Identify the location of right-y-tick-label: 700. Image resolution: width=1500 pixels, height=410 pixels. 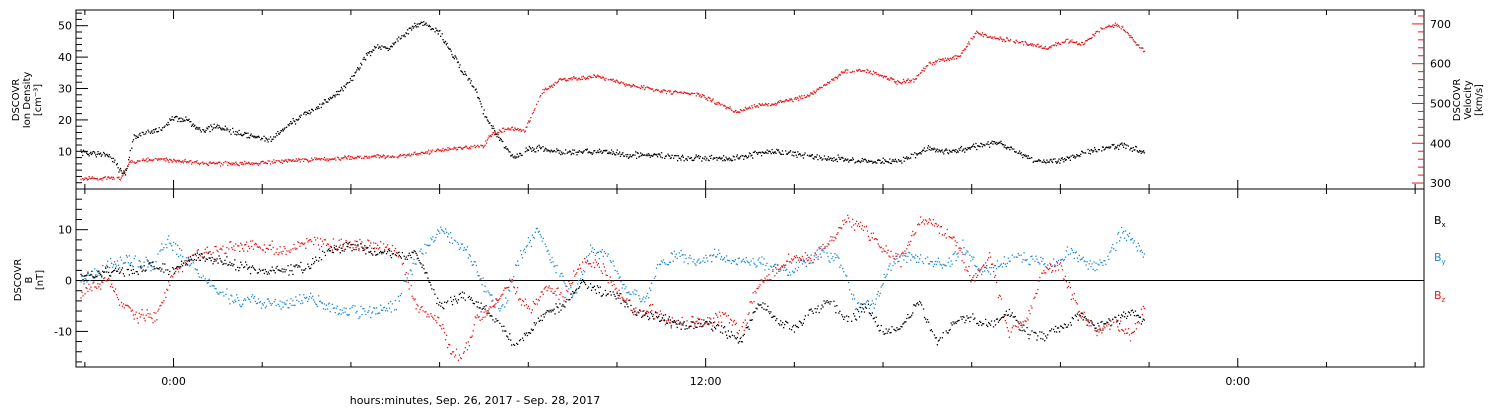
(1440, 24).